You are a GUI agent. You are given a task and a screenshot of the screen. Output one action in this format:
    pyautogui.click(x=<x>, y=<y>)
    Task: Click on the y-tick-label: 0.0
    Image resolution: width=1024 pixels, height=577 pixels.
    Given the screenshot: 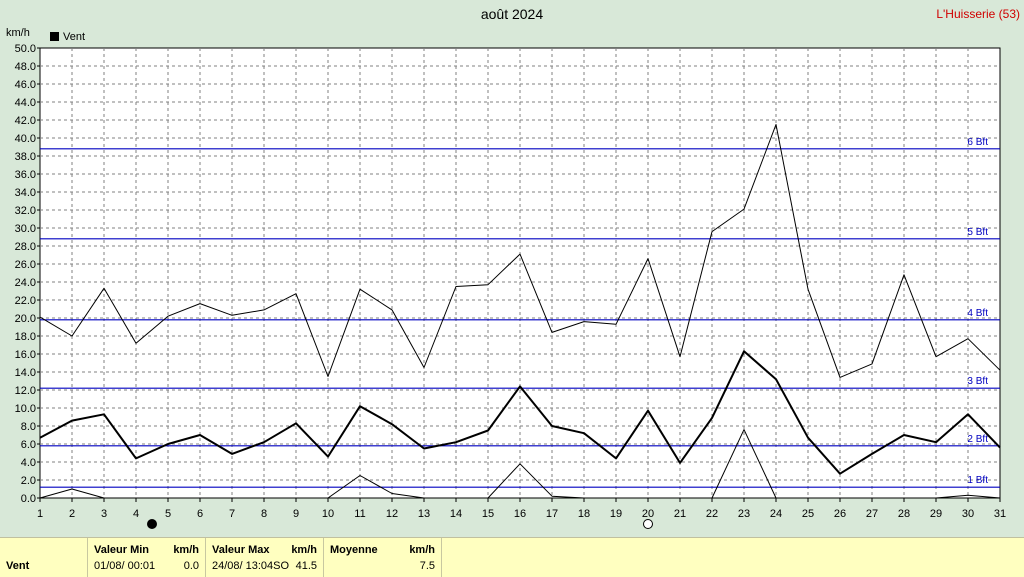 What is the action you would take?
    pyautogui.click(x=28, y=499)
    